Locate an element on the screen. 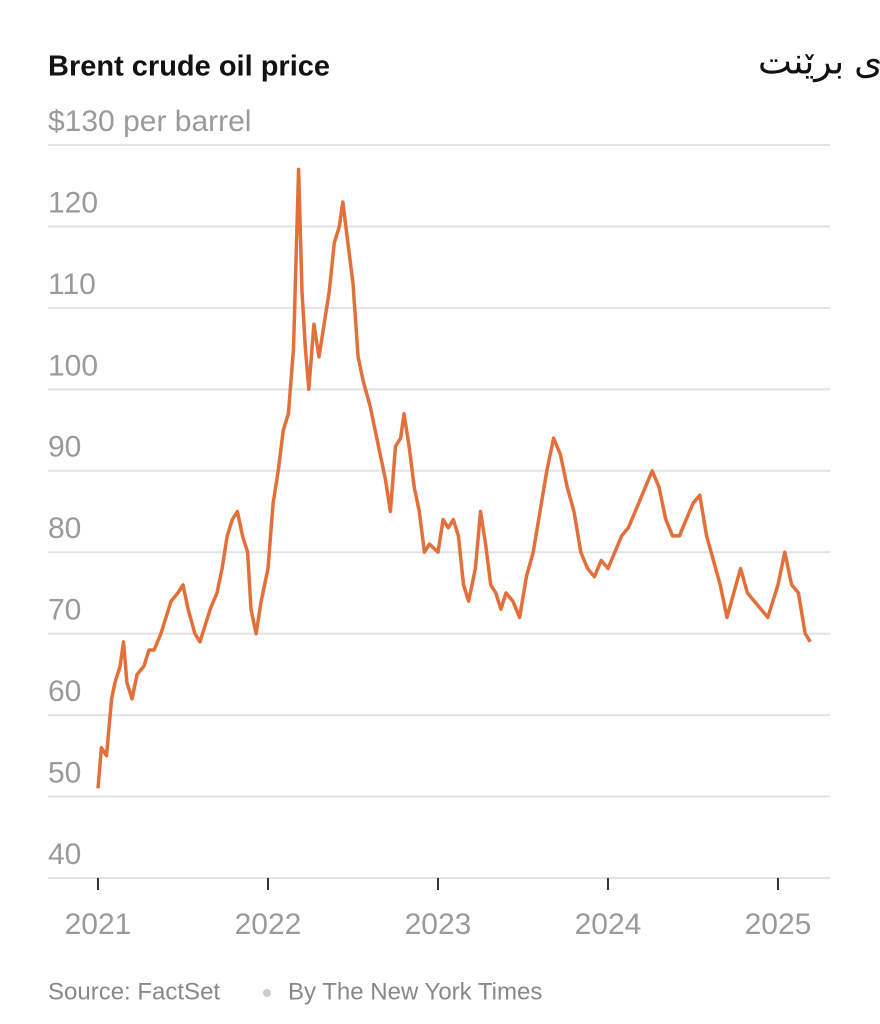  y-tick-label: 60 is located at coordinates (64, 691).